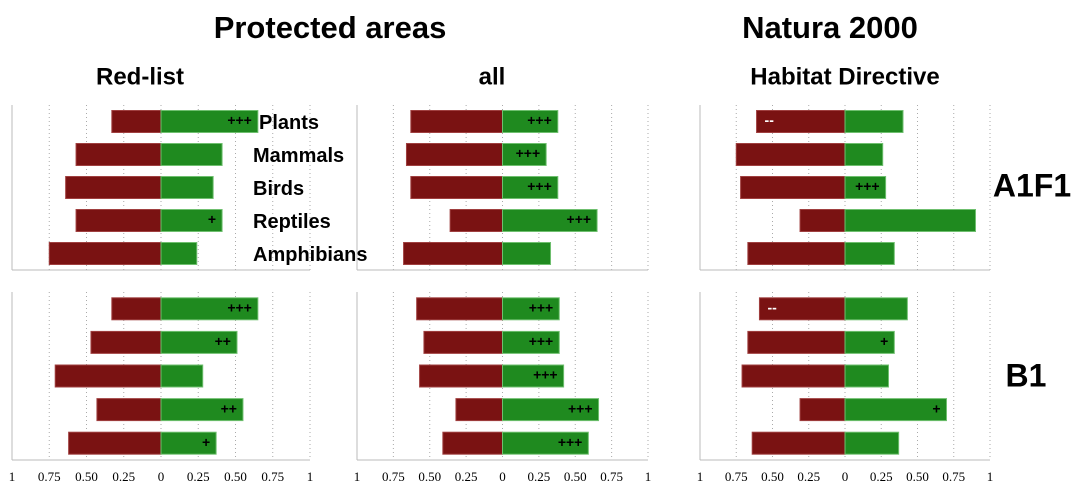  What do you see at coordinates (310, 255) in the screenshot?
I see `category-label: Amphibians` at bounding box center [310, 255].